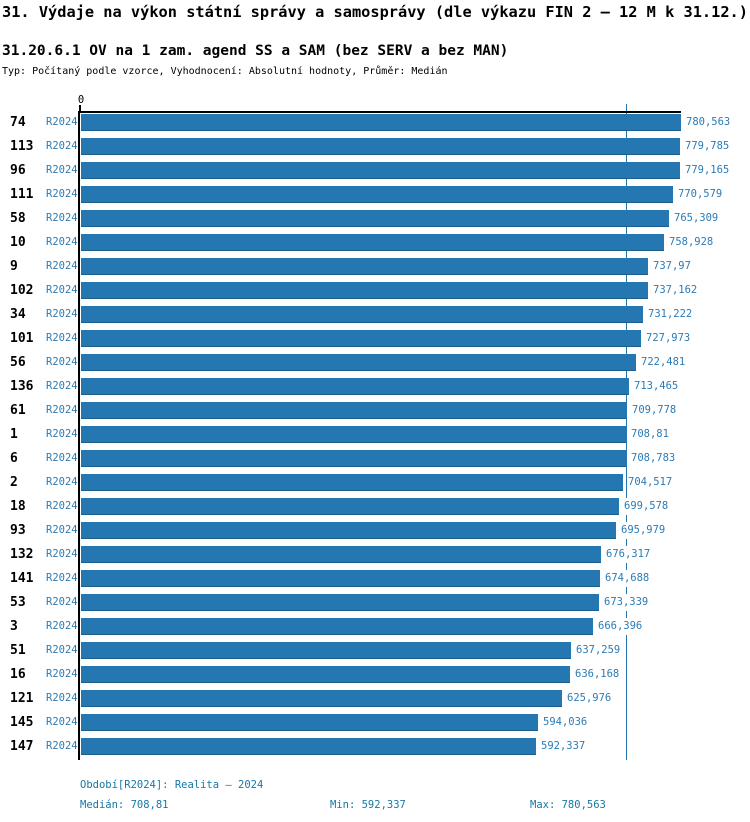 The height and width of the screenshot is (822, 750). Describe the element at coordinates (589, 698) in the screenshot. I see `bar-value-label: 625,976` at that location.